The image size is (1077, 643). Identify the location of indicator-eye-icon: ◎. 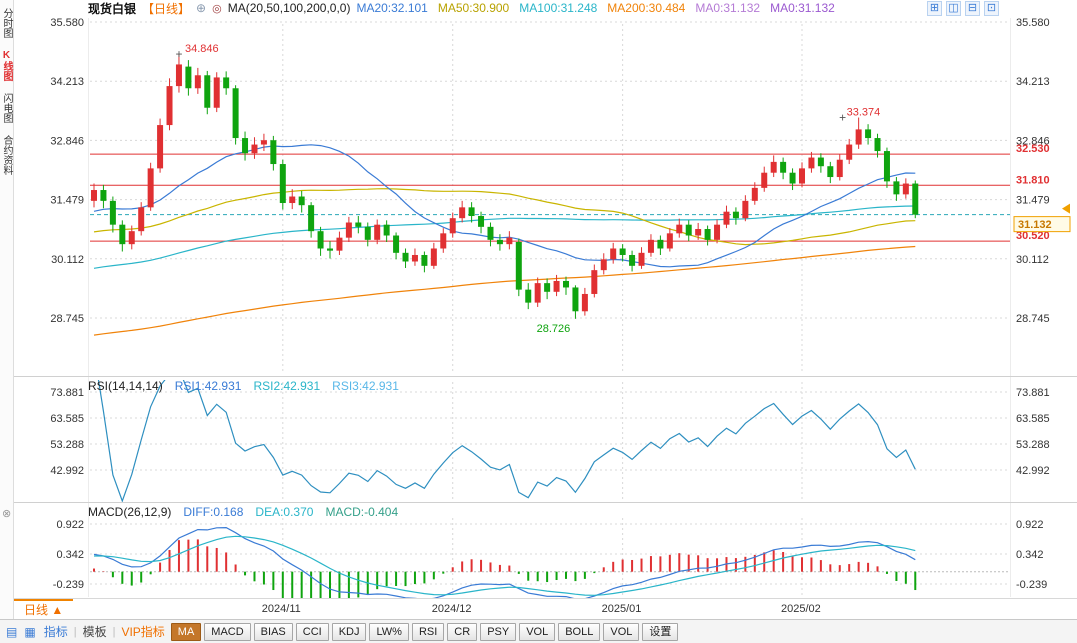
(217, 8).